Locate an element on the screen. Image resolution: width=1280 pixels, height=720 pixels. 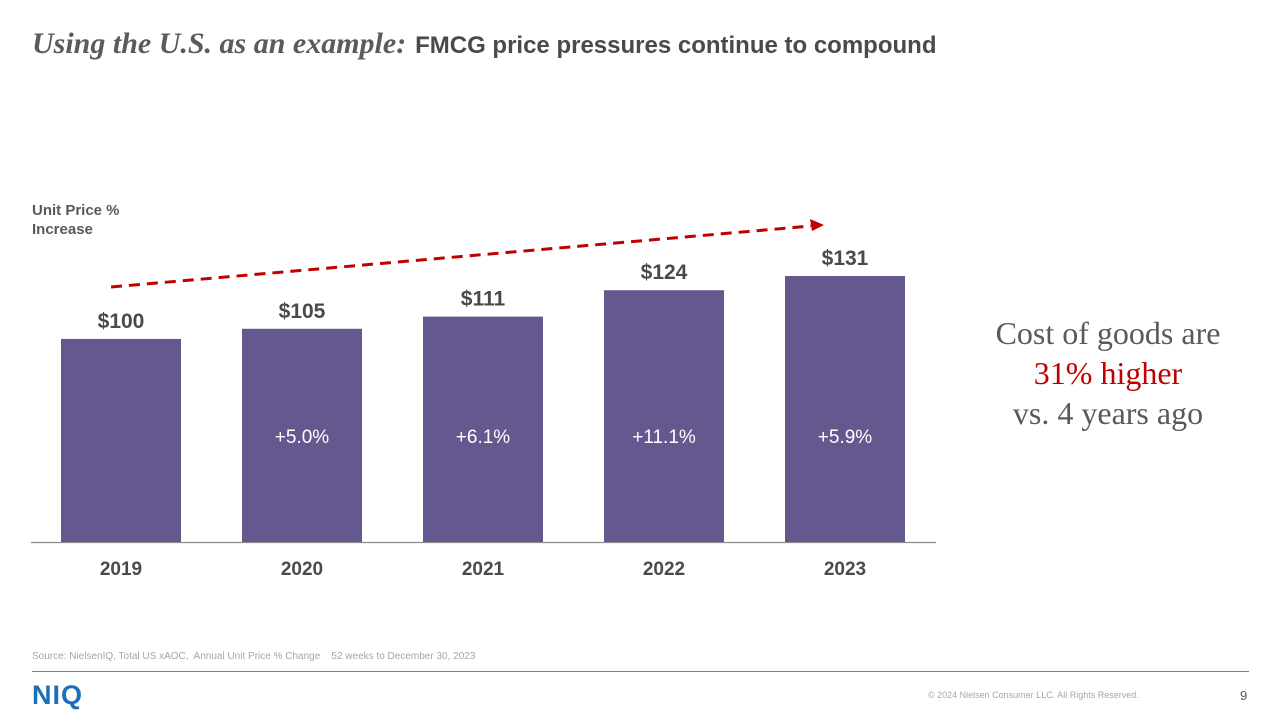
callout-line-1: Cost of goods are is located at coordinates (1108, 333).